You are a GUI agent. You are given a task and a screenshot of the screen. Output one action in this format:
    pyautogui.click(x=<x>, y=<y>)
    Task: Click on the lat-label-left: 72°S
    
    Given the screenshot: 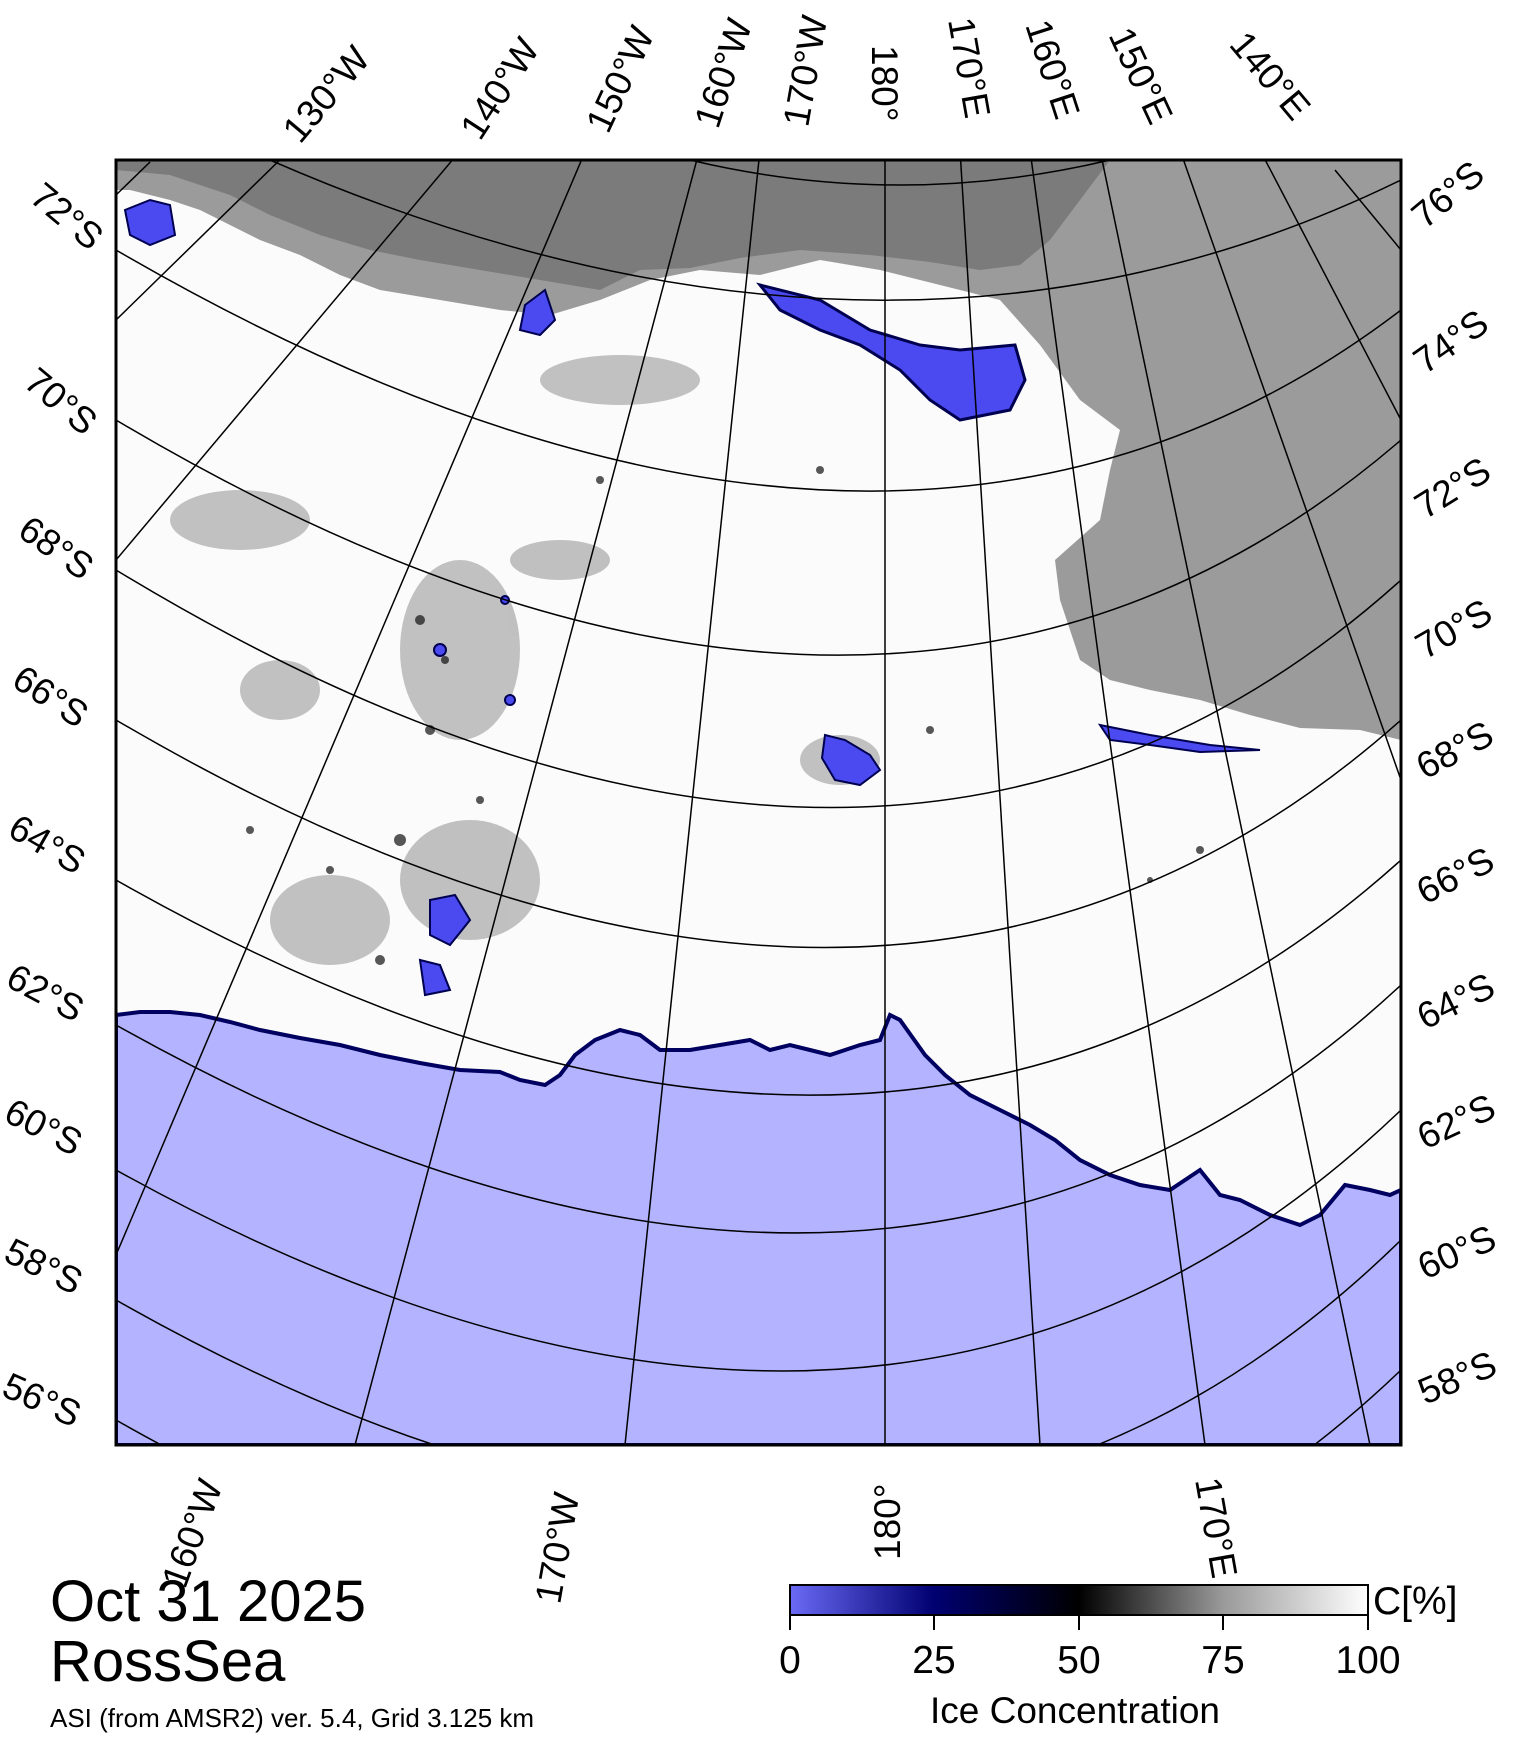 What is the action you would take?
    pyautogui.click(x=67, y=216)
    